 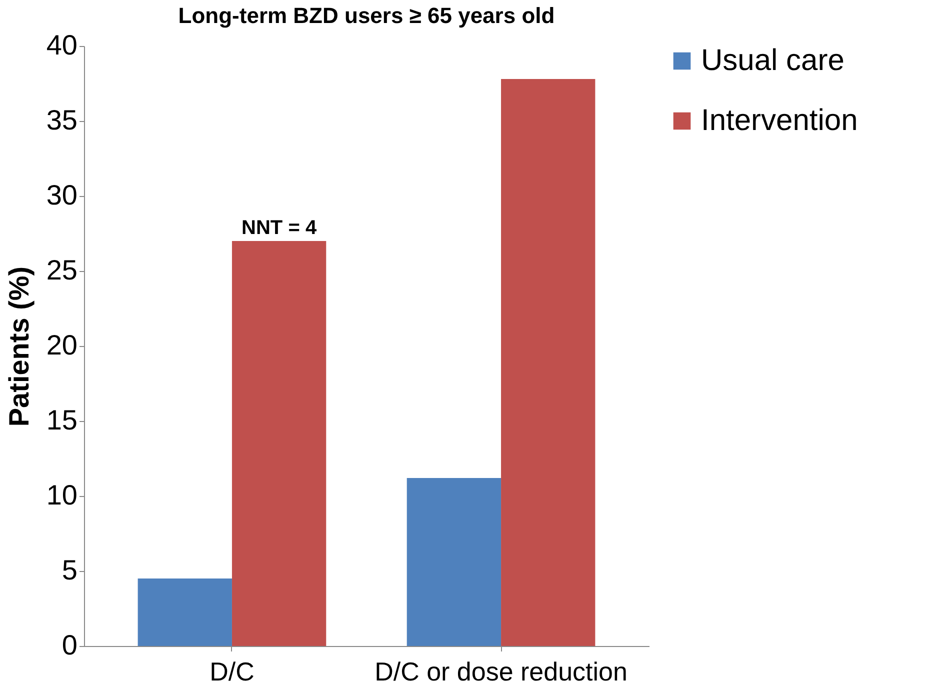 What do you see at coordinates (62, 420) in the screenshot?
I see `y-tick-label: 15` at bounding box center [62, 420].